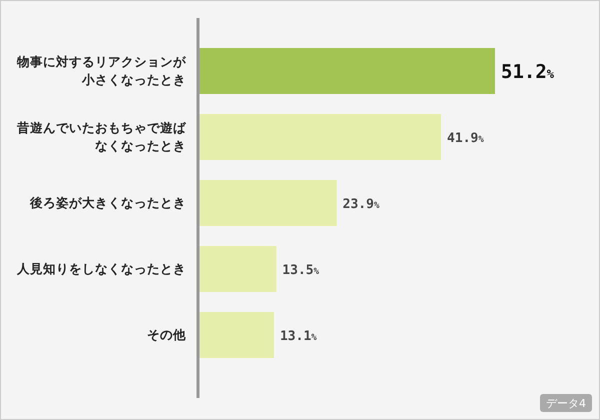 The height and width of the screenshot is (420, 600). I want to click on y-tick-label: 昔遊んでいたおもちゃで遊ばなくなったとき, so click(101, 136).